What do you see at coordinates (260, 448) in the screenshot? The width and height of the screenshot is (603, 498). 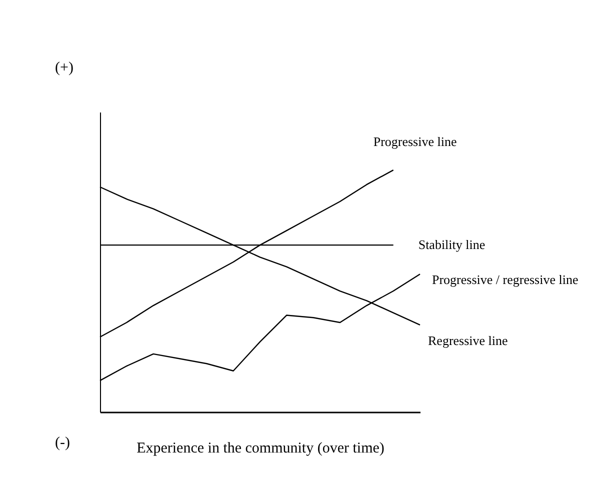 I see `x-axis-title: Experience in the community (over time)` at bounding box center [260, 448].